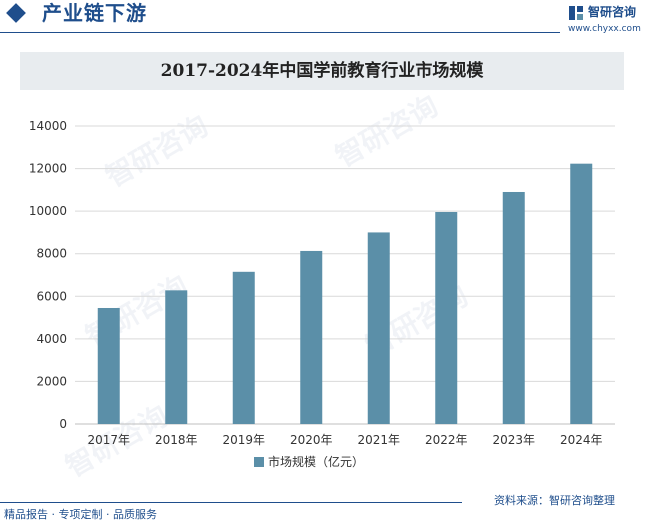 This screenshot has height=523, width=648. I want to click on x-tick-label: 2020年, so click(311, 440).